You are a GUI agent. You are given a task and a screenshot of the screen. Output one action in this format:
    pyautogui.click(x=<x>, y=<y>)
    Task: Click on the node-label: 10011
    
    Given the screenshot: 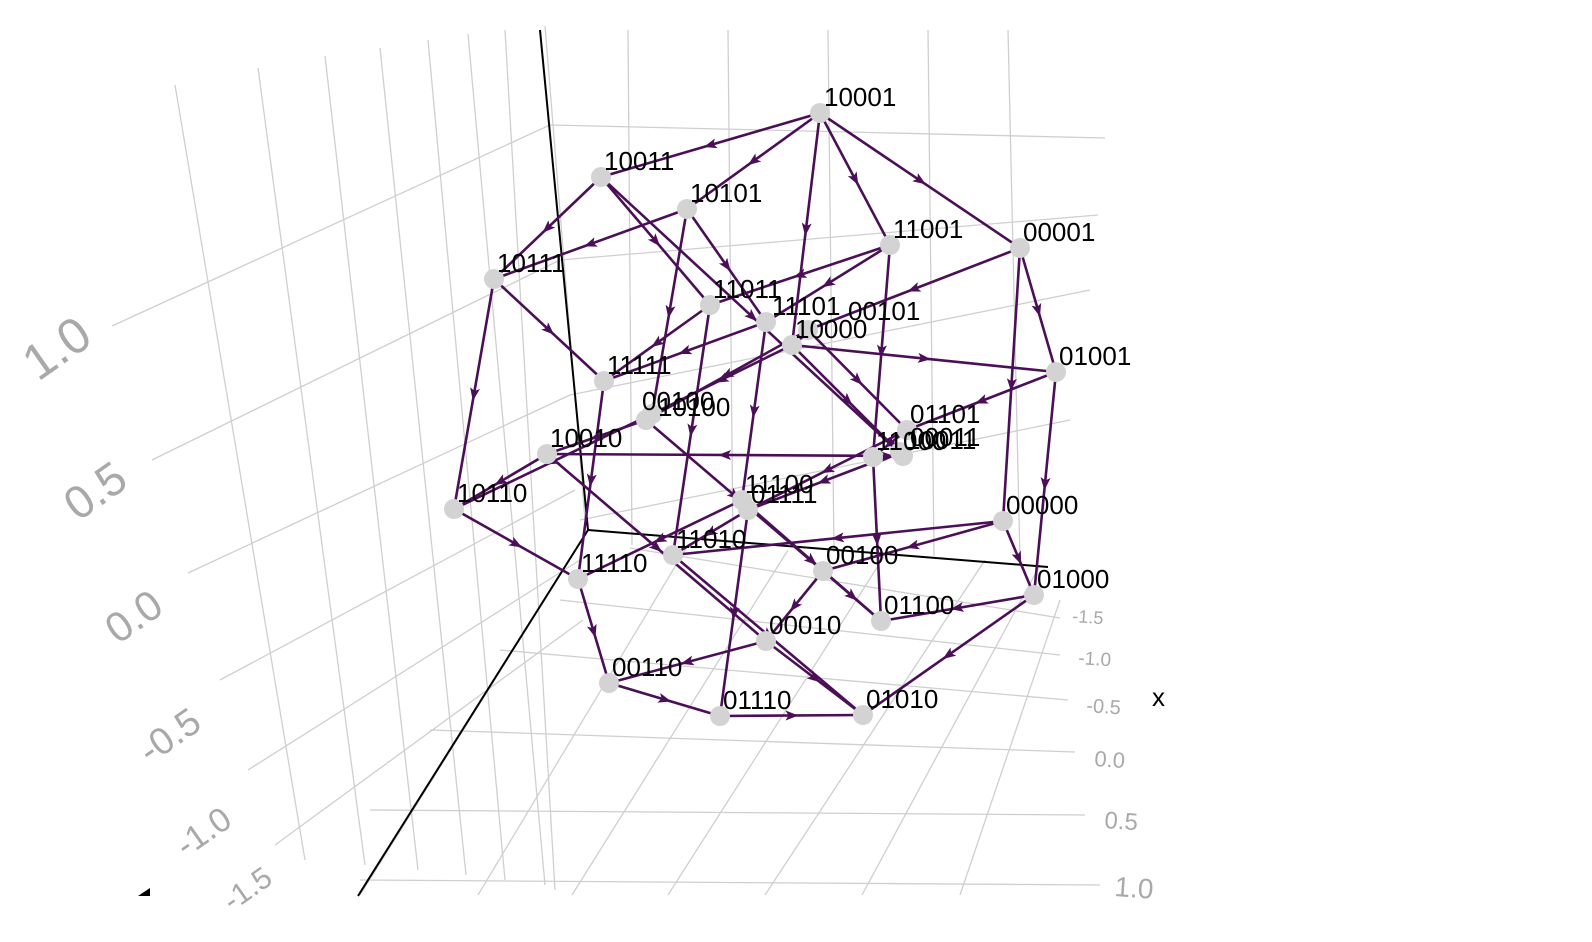 What is the action you would take?
    pyautogui.click(x=639, y=161)
    